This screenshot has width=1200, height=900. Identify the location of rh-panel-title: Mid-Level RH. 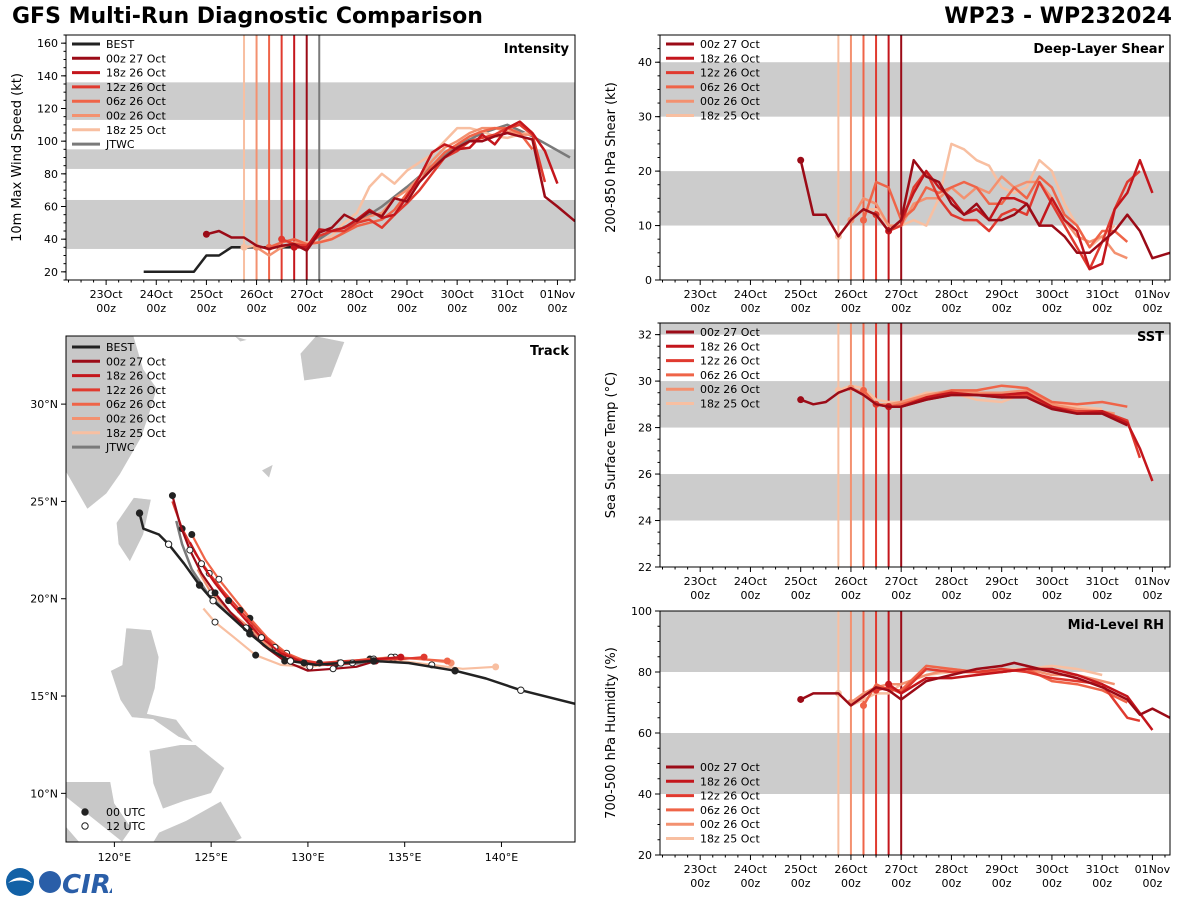
(1116, 625).